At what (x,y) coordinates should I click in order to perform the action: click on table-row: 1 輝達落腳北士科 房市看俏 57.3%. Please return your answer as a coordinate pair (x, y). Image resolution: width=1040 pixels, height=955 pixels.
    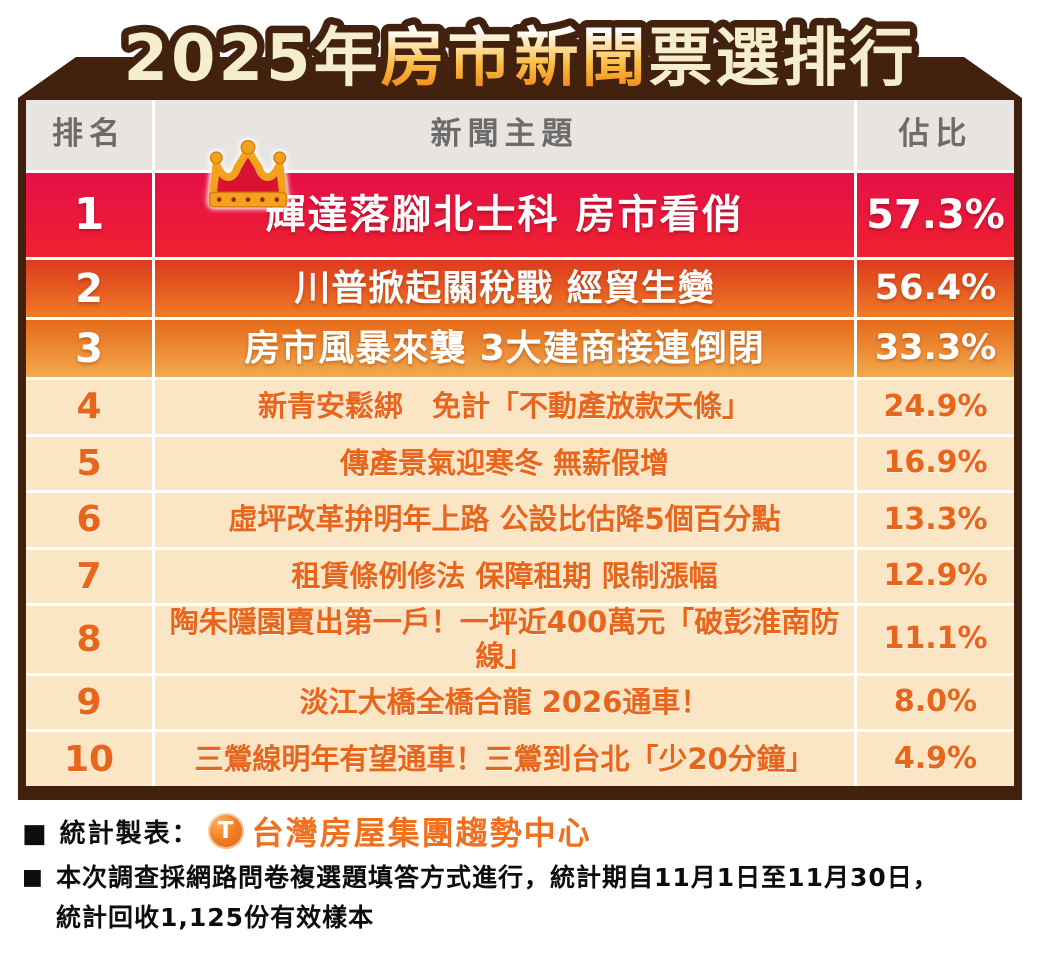
    Looking at the image, I should click on (520, 215).